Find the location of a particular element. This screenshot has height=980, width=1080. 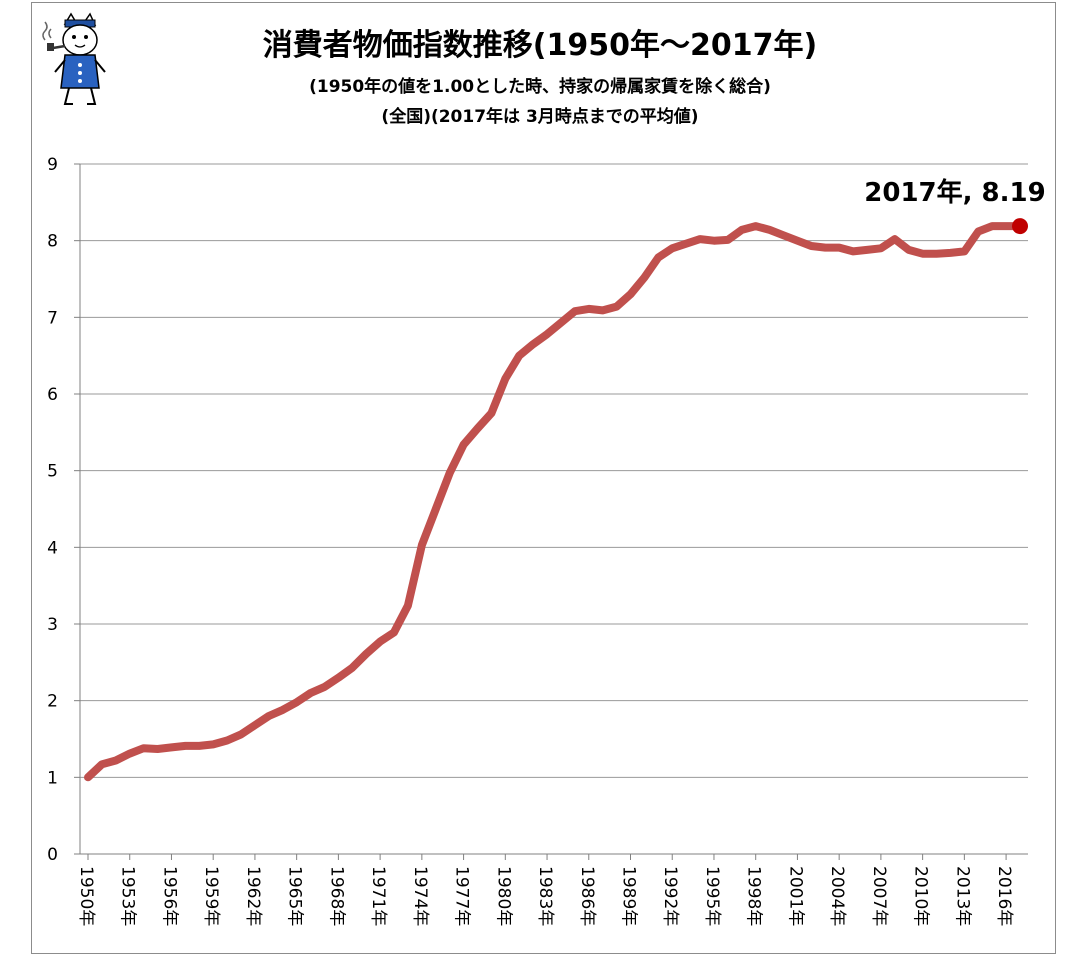

x-tick-label: 2013年 is located at coordinates (962, 896).